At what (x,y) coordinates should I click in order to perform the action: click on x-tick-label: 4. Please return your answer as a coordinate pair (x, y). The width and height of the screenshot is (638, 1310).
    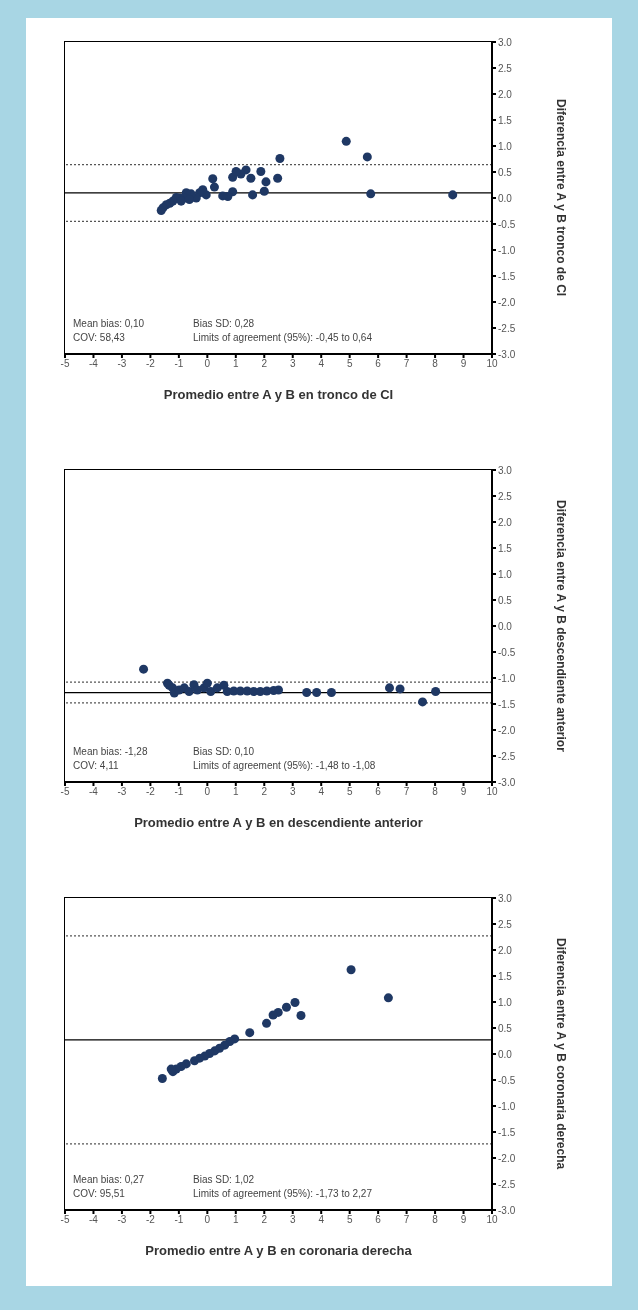
    Looking at the image, I should click on (321, 1220).